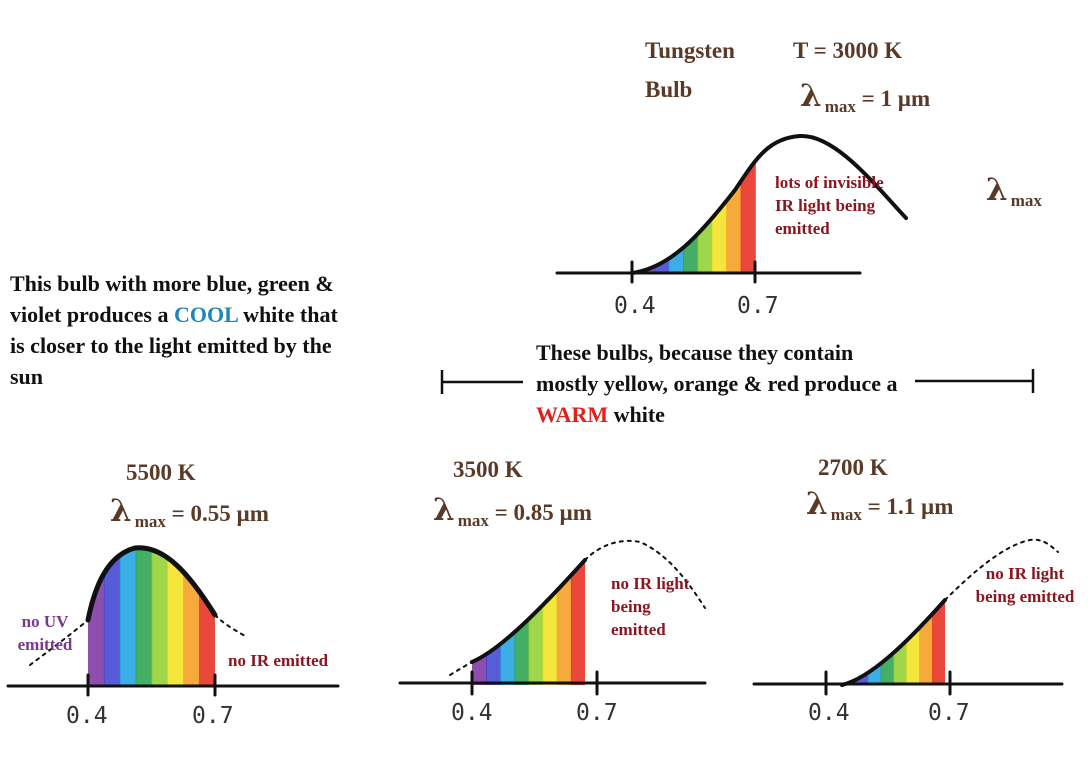  What do you see at coordinates (220, 513) in the screenshot?
I see `b5500-lambda-value: = 0.55 µm` at bounding box center [220, 513].